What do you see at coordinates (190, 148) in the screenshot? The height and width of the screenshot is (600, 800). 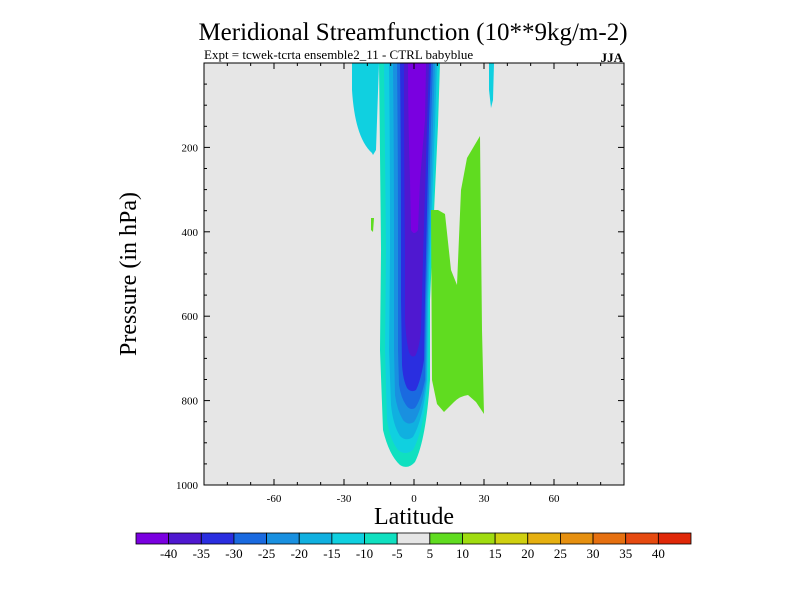 I see `y-tick-label: 200` at bounding box center [190, 148].